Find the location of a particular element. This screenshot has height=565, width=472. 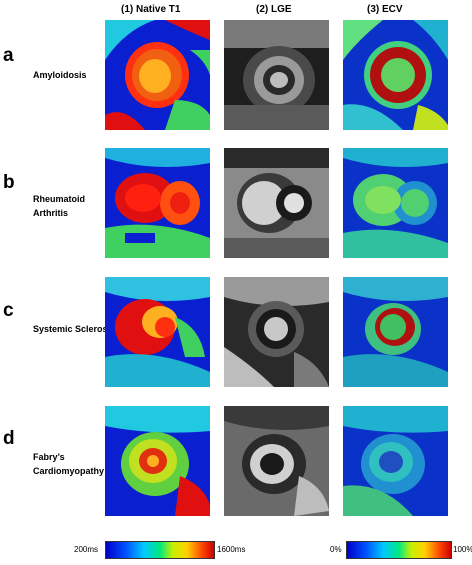

header-native-t1: (1) Native T1 is located at coordinates (151, 9).